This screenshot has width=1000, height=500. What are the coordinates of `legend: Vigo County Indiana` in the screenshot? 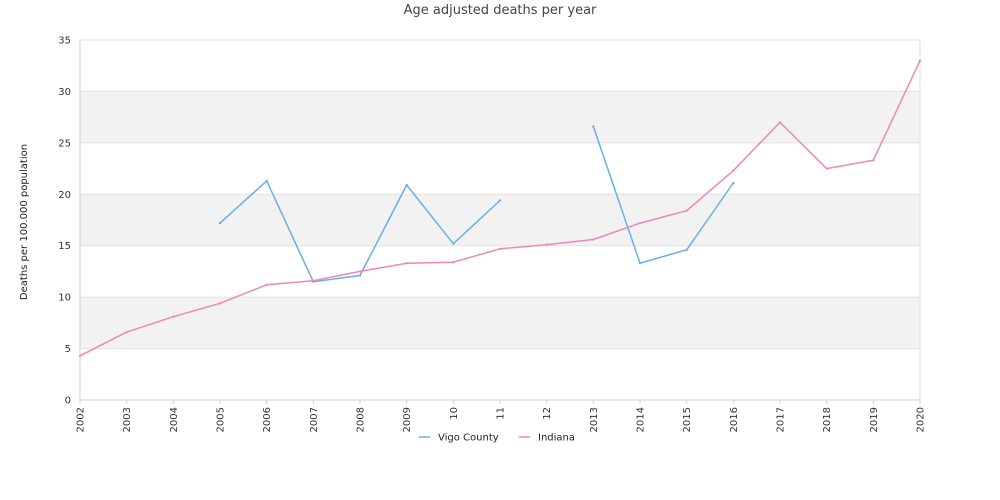 It's located at (497, 438).